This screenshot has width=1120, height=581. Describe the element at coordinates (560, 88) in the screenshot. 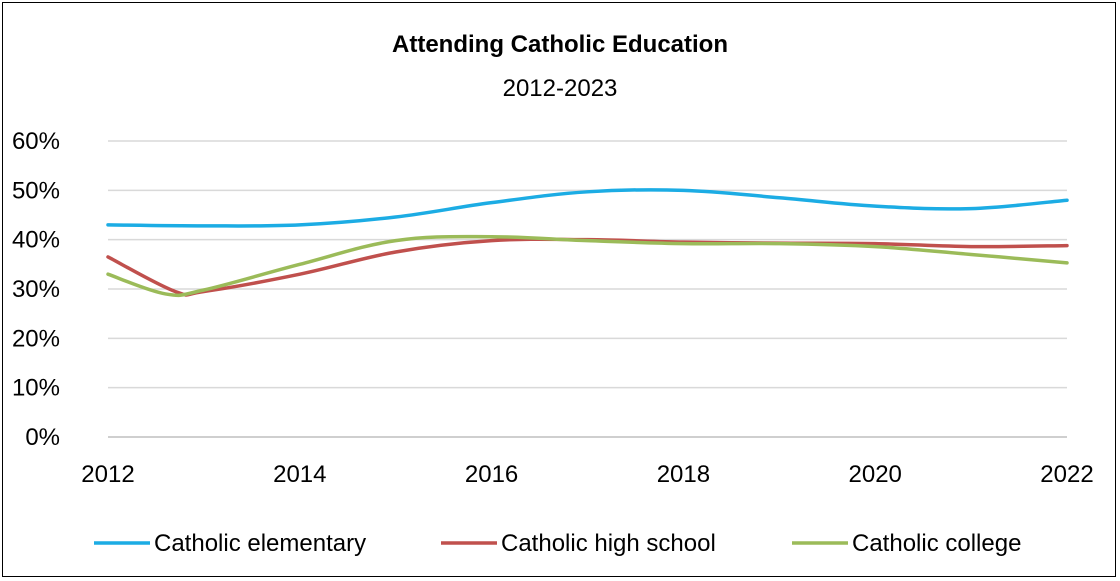

I see `chart-subtitle: 2012-2023` at that location.